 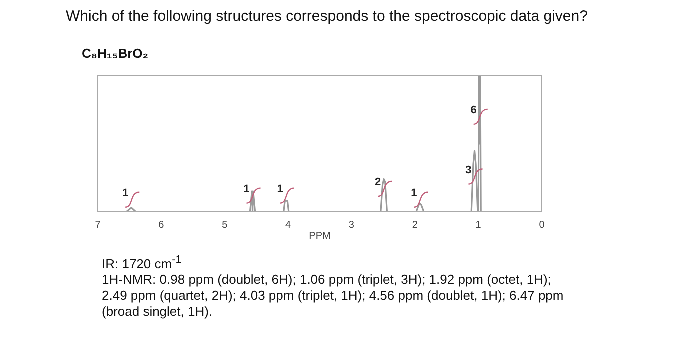 What do you see at coordinates (327, 16) in the screenshot?
I see `chart-title: Which of the following structures corresponds to the spectroscopic data given?` at bounding box center [327, 16].